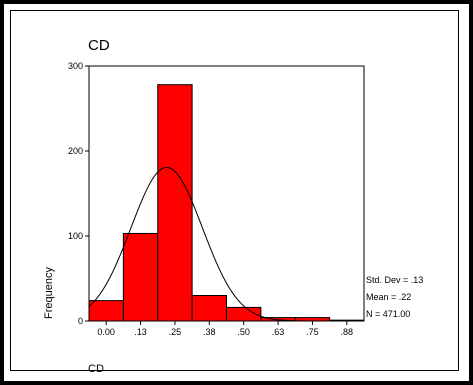 The width and height of the screenshot is (473, 385). I want to click on y-tick-label-3: 300, so click(75, 66).